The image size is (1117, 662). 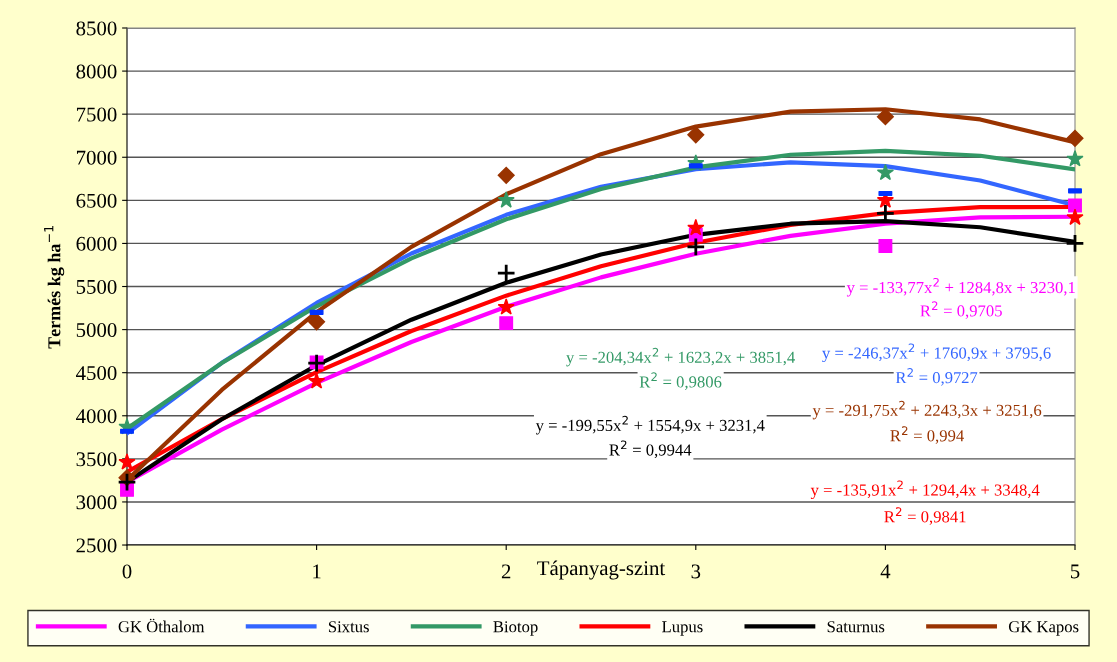 I want to click on y-tick-label: 6500, so click(x=96, y=200).